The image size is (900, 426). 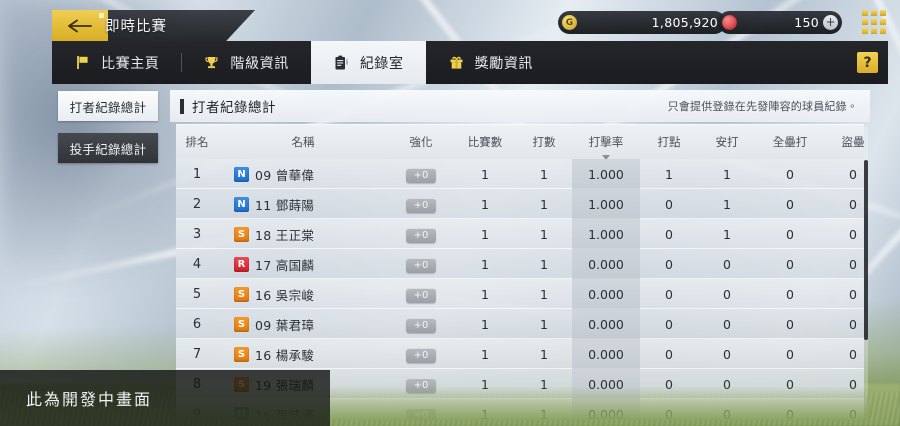 What do you see at coordinates (175, 25) in the screenshot?
I see `title-plate` at bounding box center [175, 25].